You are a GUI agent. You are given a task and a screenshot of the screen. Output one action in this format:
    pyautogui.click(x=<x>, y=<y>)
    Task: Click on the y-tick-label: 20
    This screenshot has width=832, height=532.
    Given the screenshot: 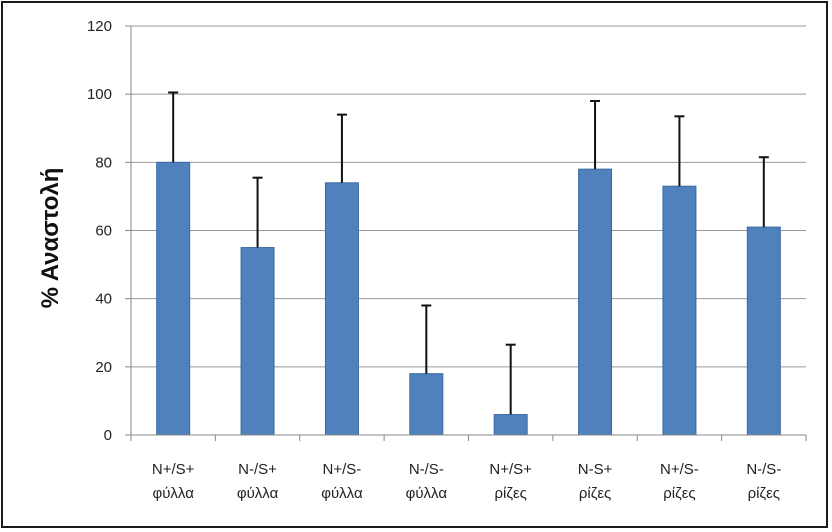 What is the action you would take?
    pyautogui.click(x=103, y=367)
    